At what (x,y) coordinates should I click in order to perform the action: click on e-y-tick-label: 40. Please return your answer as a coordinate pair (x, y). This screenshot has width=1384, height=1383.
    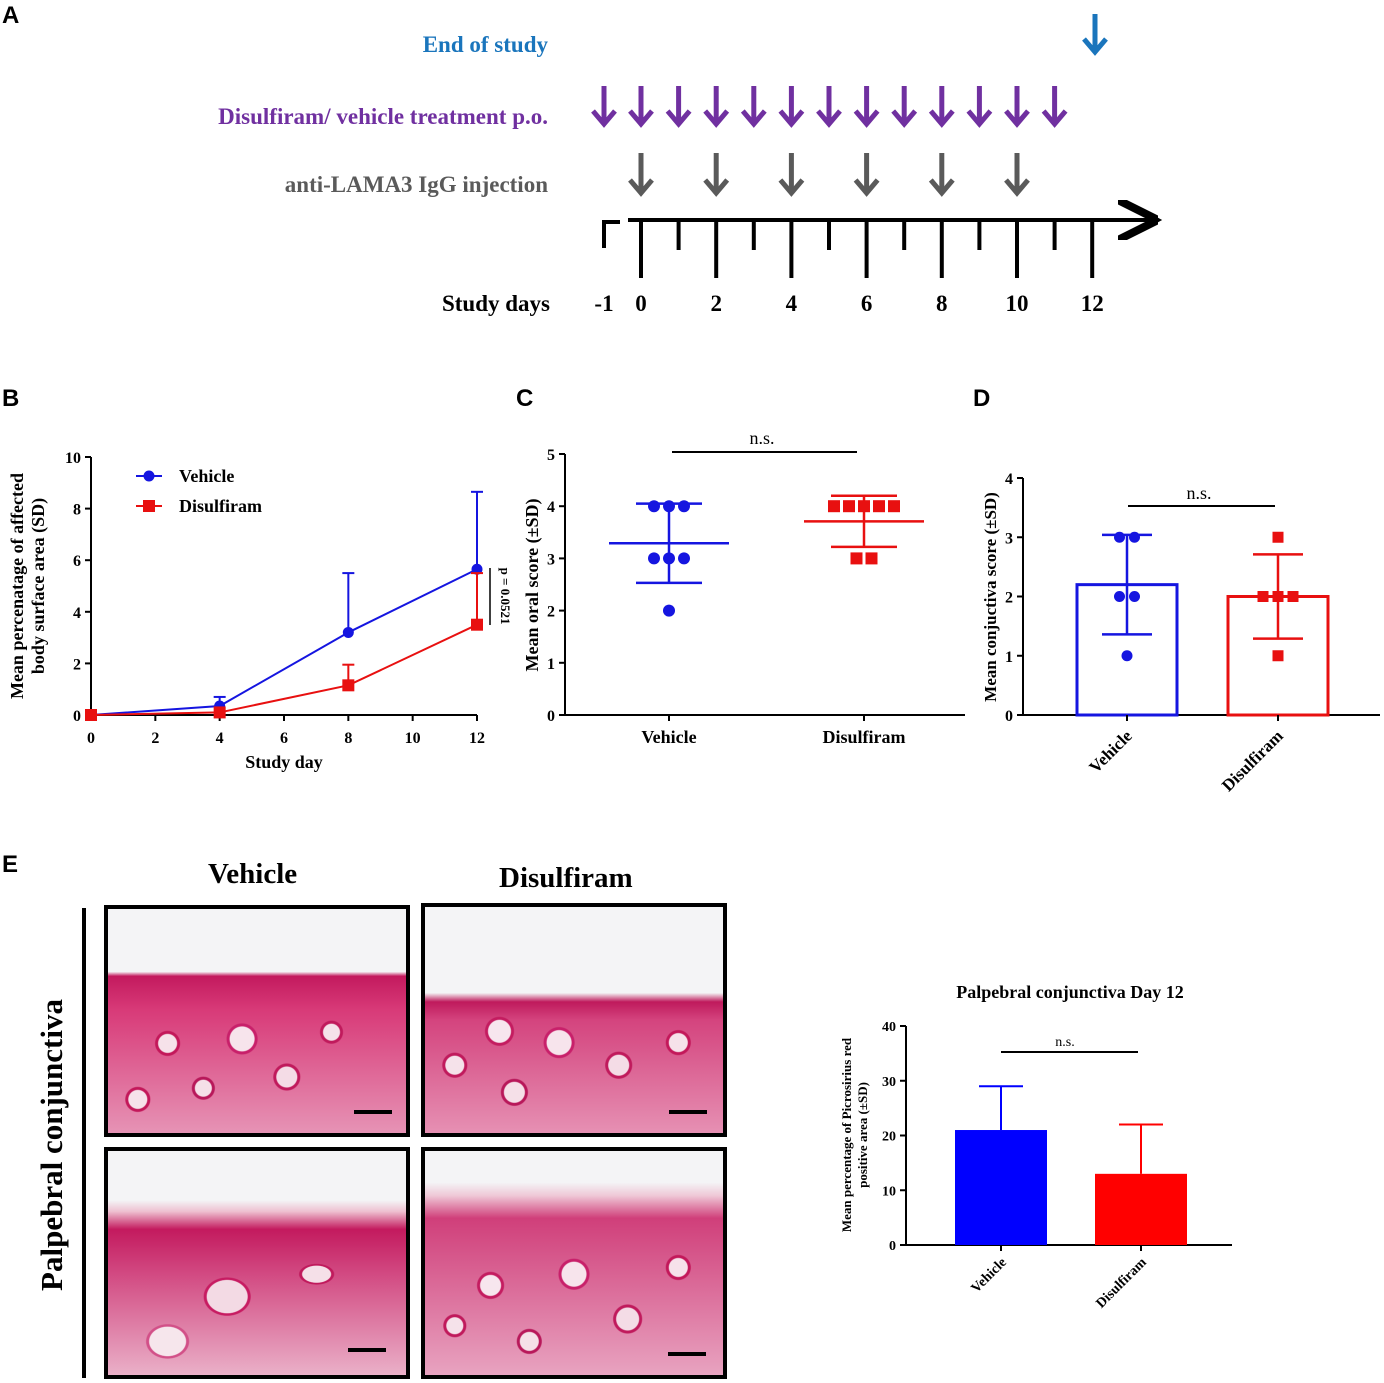
    Looking at the image, I should click on (889, 1027).